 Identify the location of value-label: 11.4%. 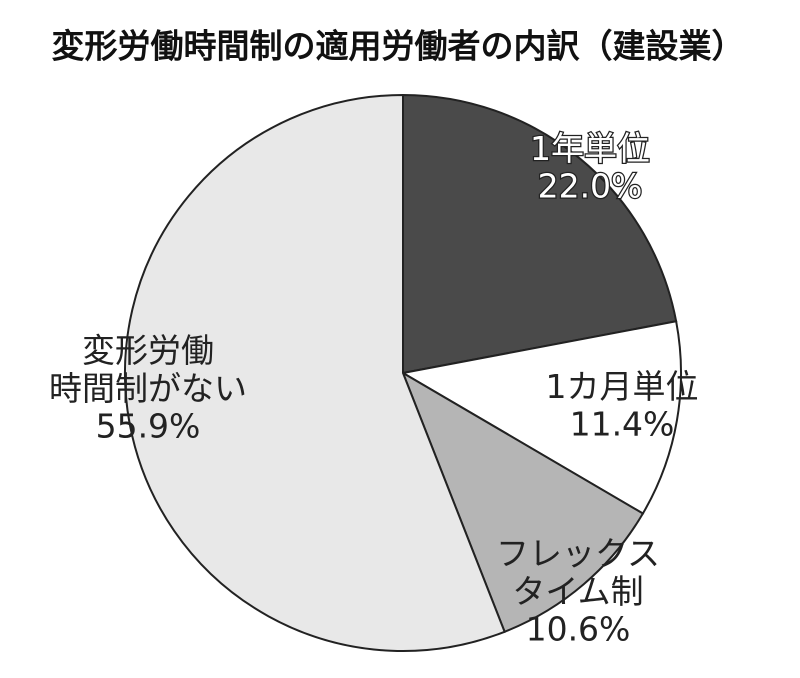
(622, 424).